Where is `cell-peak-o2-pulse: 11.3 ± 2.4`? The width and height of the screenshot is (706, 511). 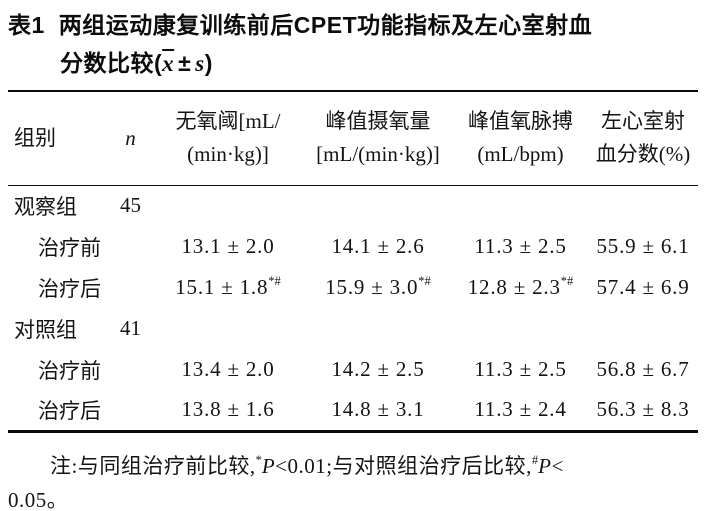 cell-peak-o2-pulse: 11.3 ± 2.4 is located at coordinates (520, 410).